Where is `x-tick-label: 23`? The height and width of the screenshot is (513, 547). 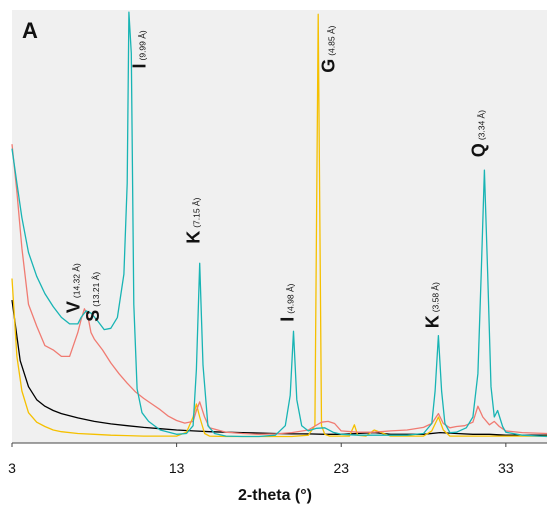
x-tick-label: 23 is located at coordinates (341, 468).